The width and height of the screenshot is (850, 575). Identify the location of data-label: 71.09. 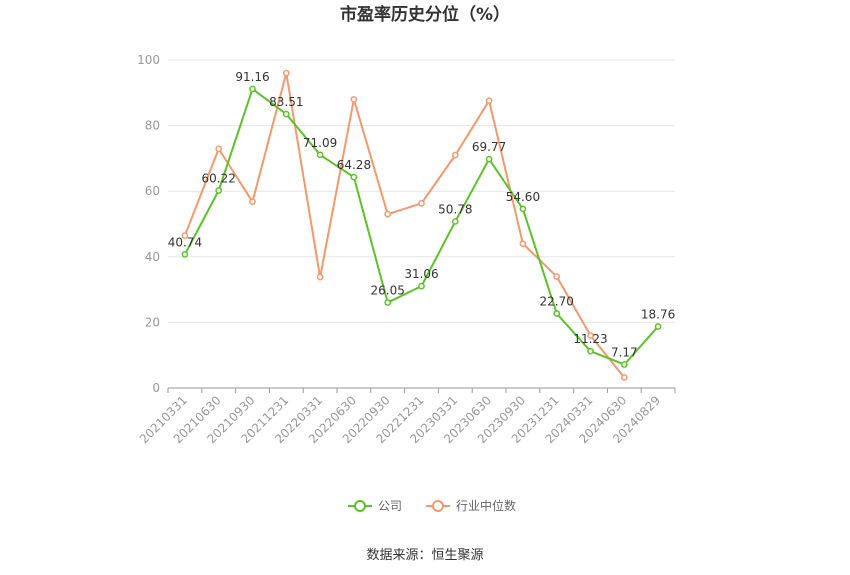
(320, 143).